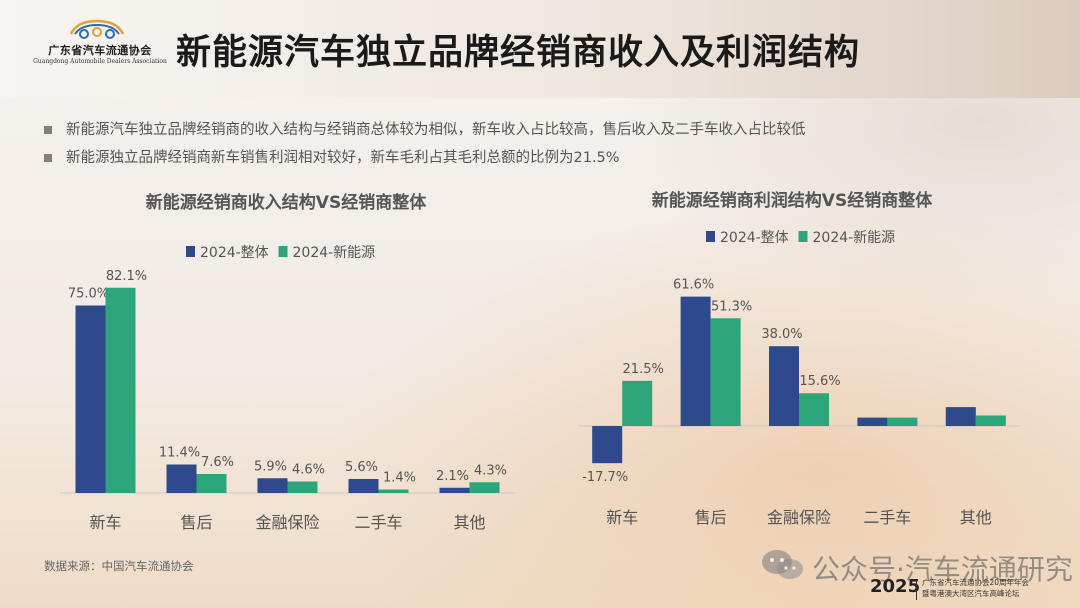 The height and width of the screenshot is (608, 1080). Describe the element at coordinates (942, 569) in the screenshot. I see `watermark-text: 公众号·汽车流通研究` at that location.